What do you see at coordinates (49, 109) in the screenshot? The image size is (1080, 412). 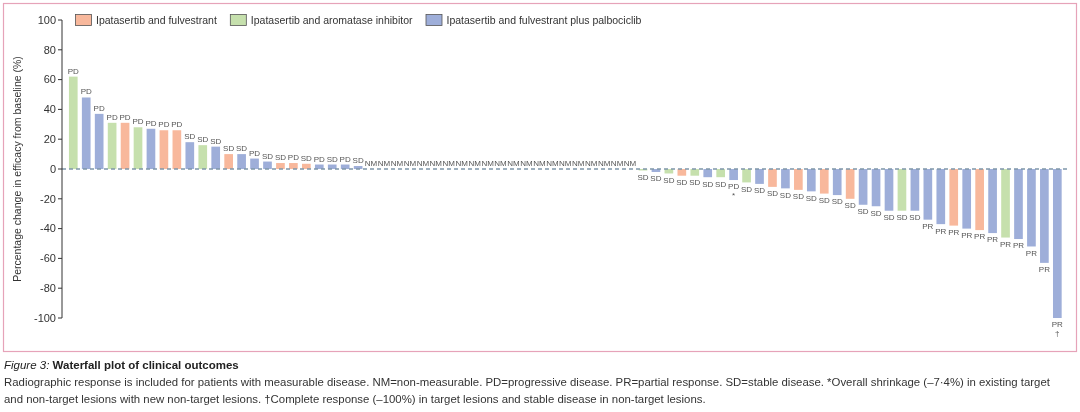 I see `y-tick-label: 40` at bounding box center [49, 109].